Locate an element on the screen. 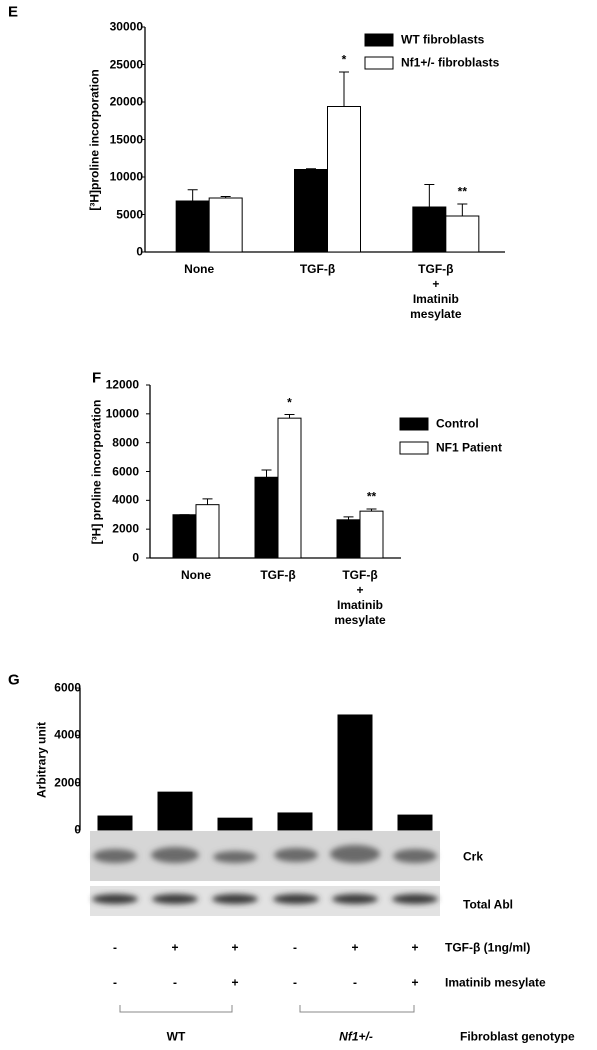 Image resolution: width=597 pixels, height=1050 pixels. genotype-label: WT is located at coordinates (176, 1036).